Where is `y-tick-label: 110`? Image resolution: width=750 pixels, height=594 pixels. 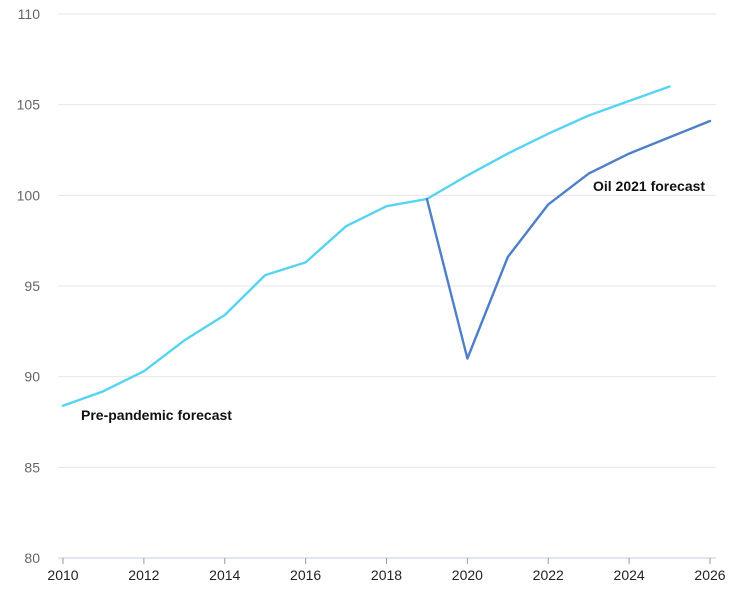 y-tick-label: 110 is located at coordinates (29, 14).